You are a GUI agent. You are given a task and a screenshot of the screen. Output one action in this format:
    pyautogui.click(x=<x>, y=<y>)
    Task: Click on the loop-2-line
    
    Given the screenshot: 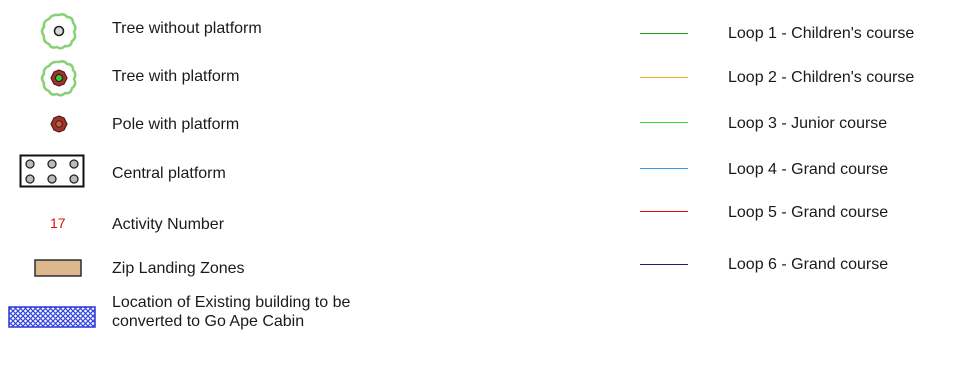 What is the action you would take?
    pyautogui.click(x=664, y=77)
    